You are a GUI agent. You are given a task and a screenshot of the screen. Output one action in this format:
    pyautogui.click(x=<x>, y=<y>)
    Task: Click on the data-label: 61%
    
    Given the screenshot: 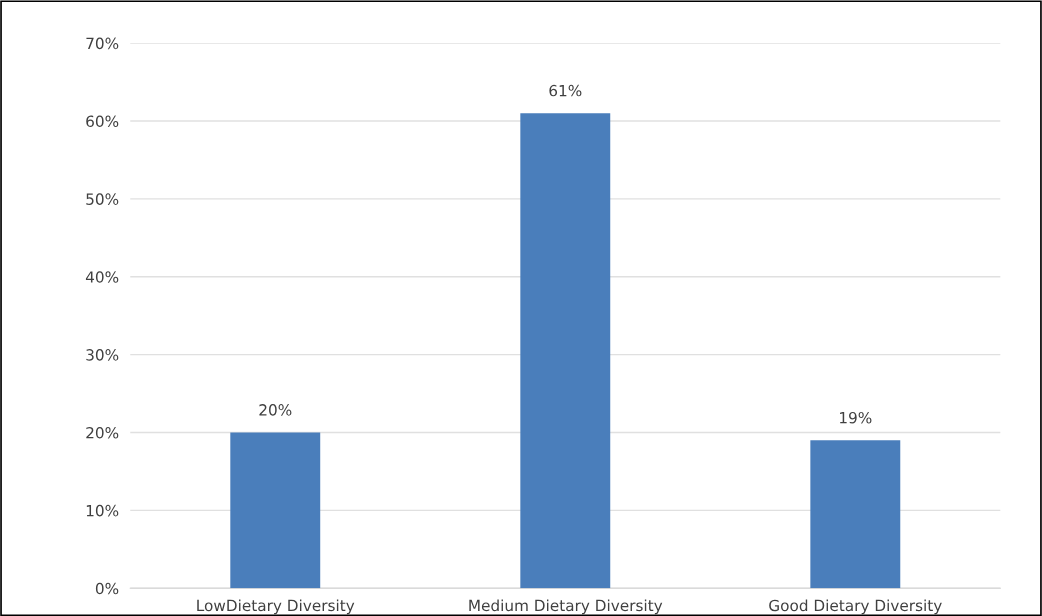 What is the action you would take?
    pyautogui.click(x=565, y=90)
    